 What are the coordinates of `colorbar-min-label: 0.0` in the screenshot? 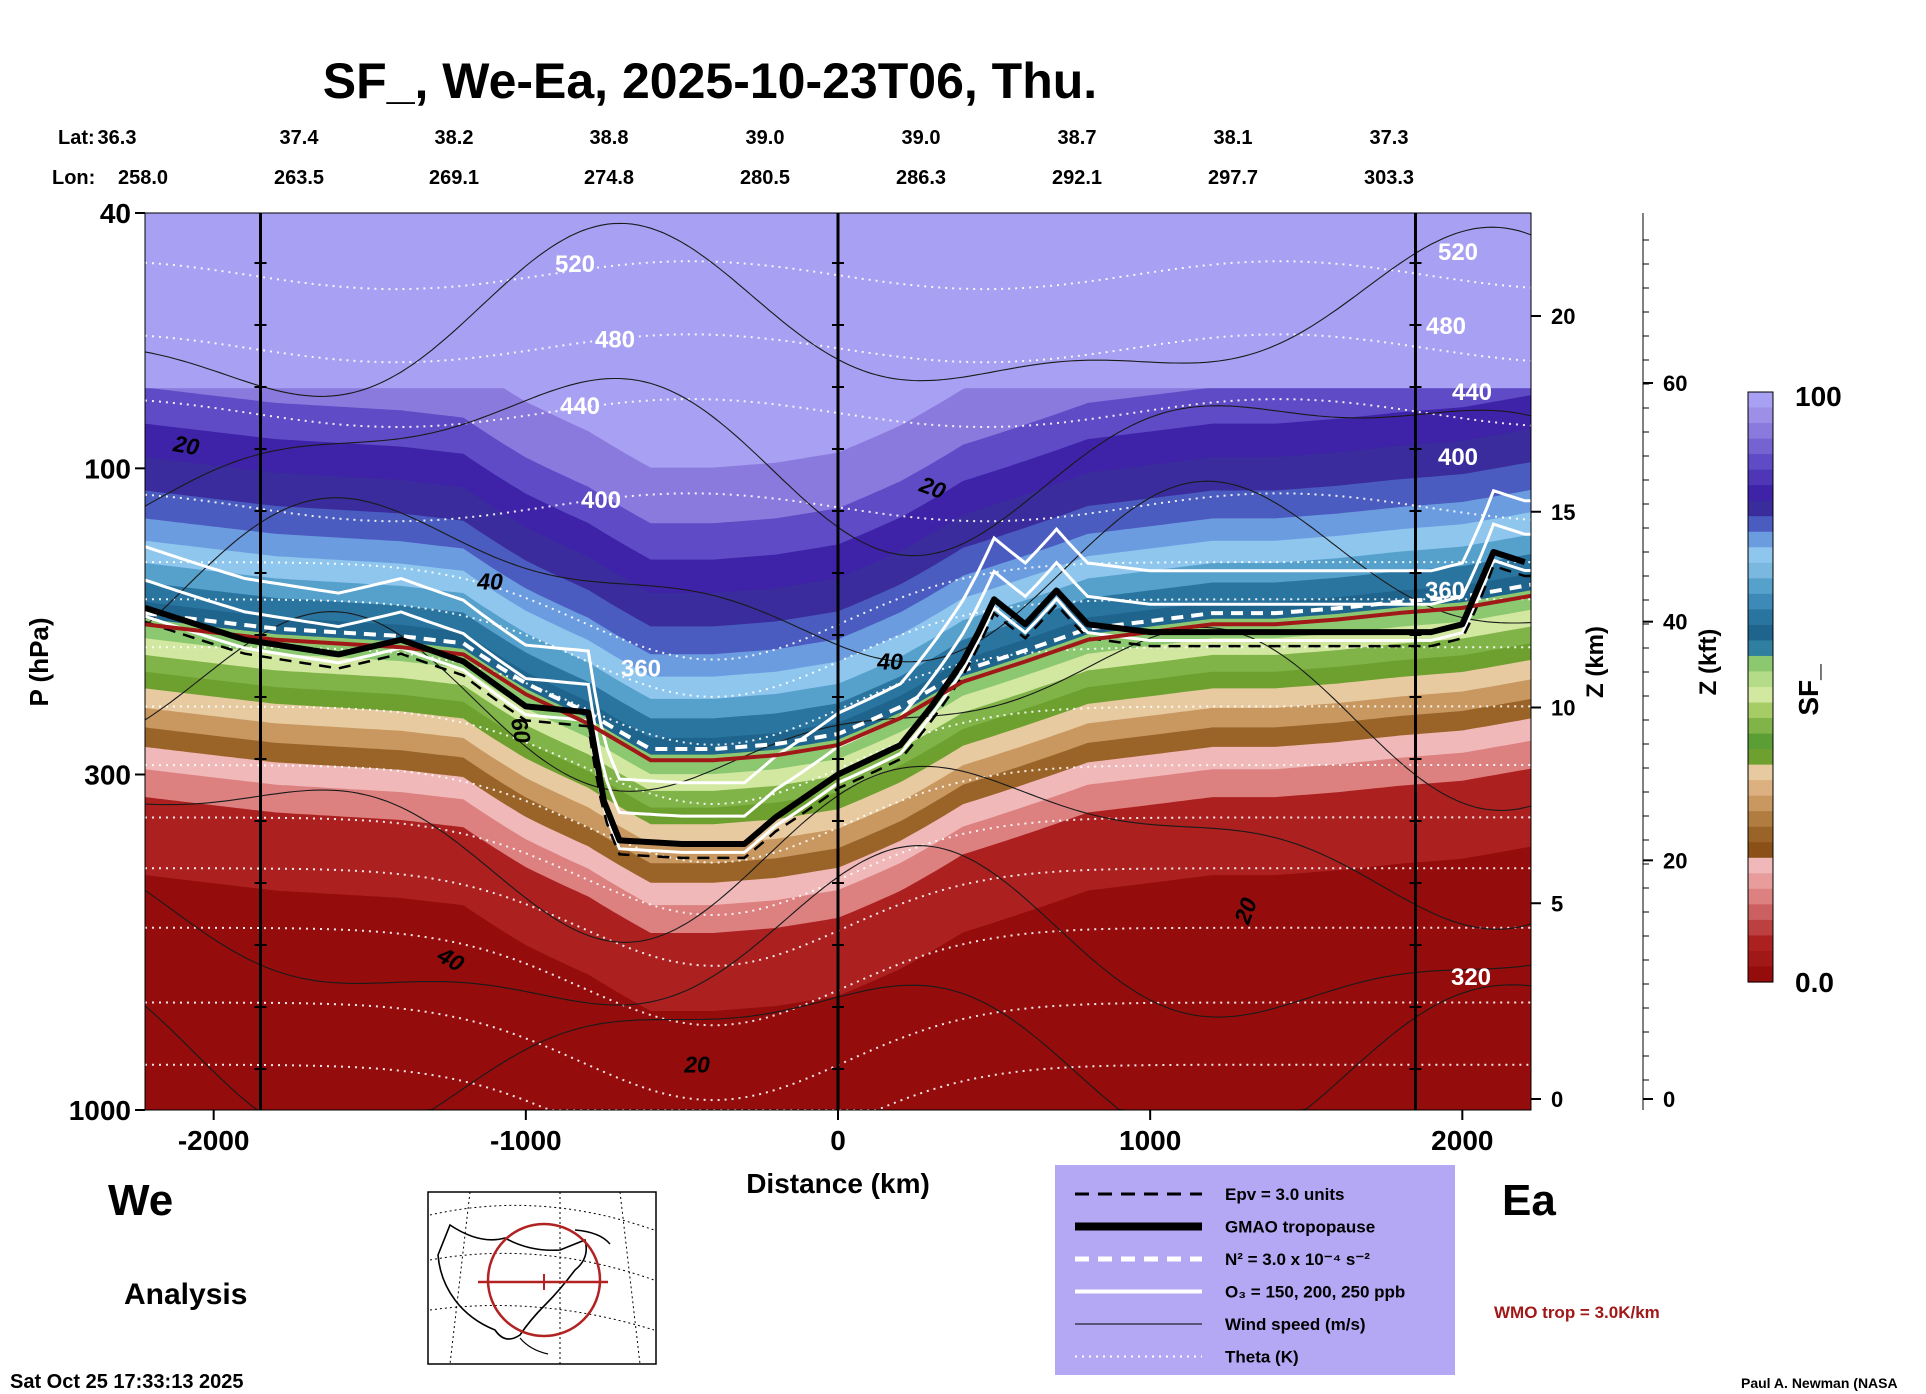 It's located at (1814, 982).